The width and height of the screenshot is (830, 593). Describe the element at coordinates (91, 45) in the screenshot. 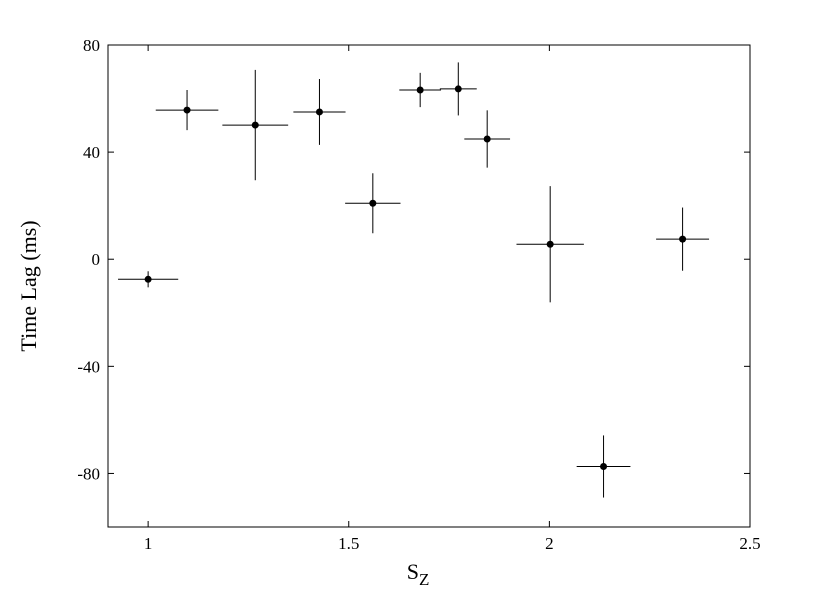

I see `y-tick-label: 80` at that location.